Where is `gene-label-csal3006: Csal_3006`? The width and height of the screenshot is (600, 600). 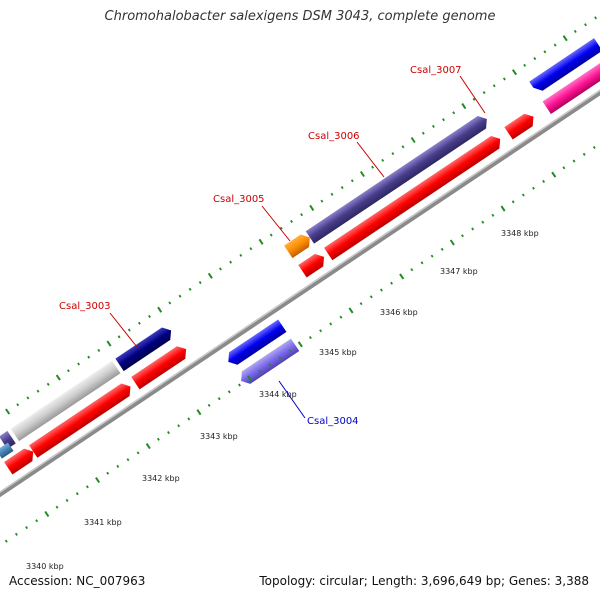
gene-label-csal3006: Csal_3006 is located at coordinates (334, 136).